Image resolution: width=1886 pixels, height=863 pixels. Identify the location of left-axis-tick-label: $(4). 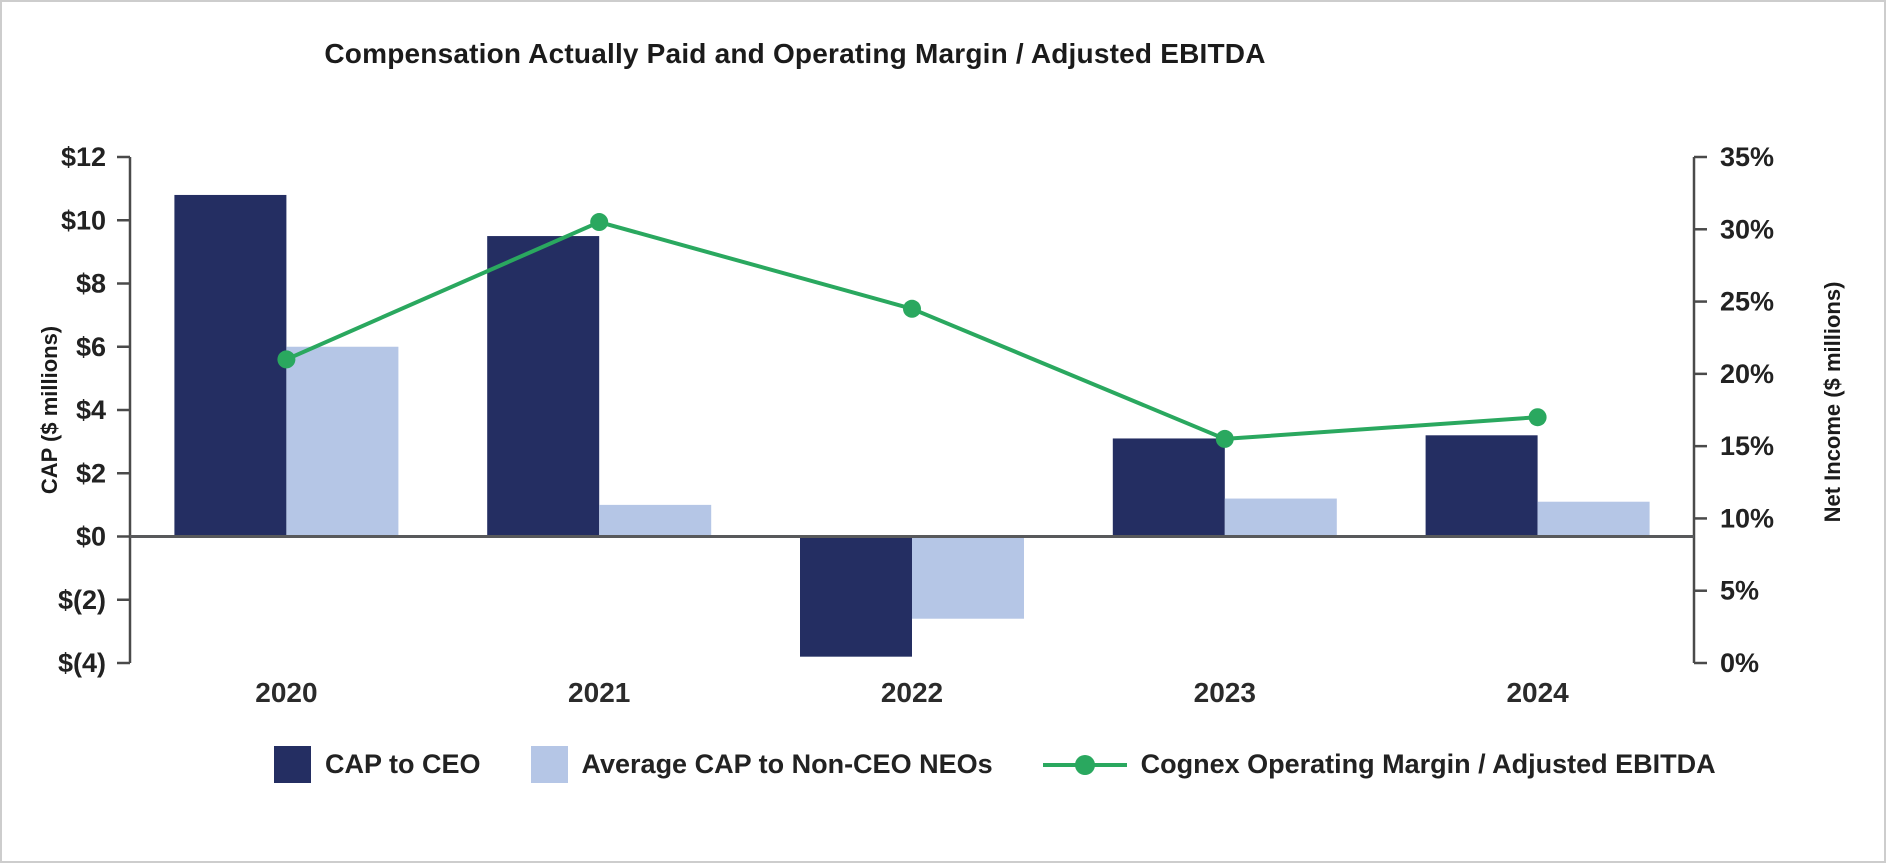
(82, 663).